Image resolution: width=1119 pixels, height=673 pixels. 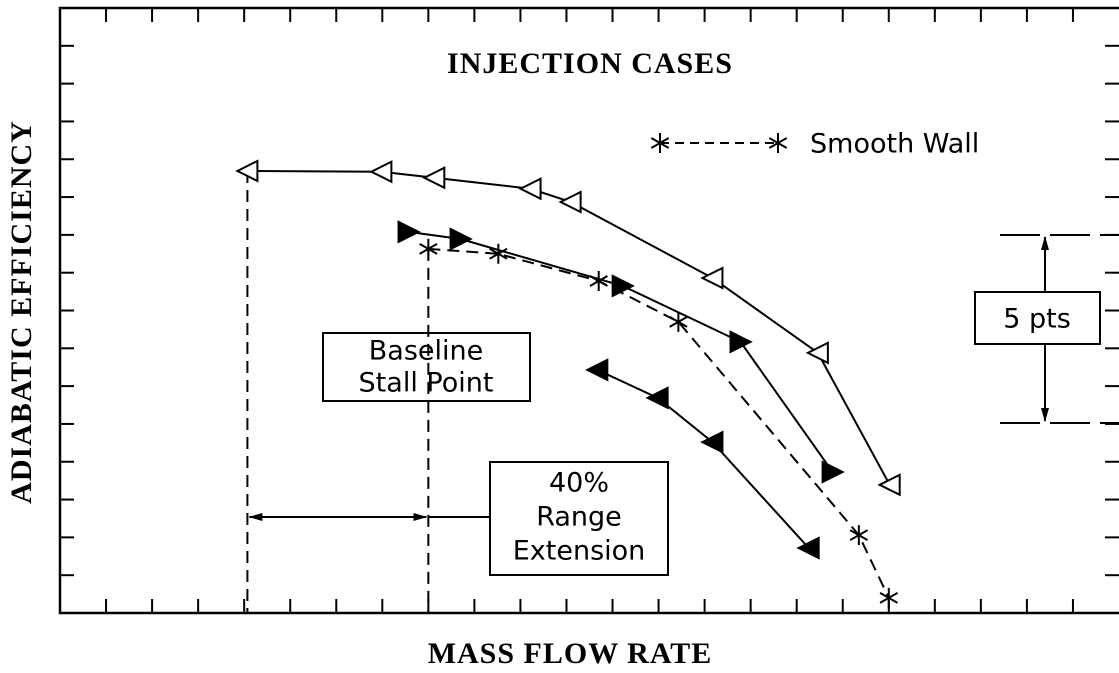 I want to click on legend-label: Smooth Wall, so click(x=894, y=144).